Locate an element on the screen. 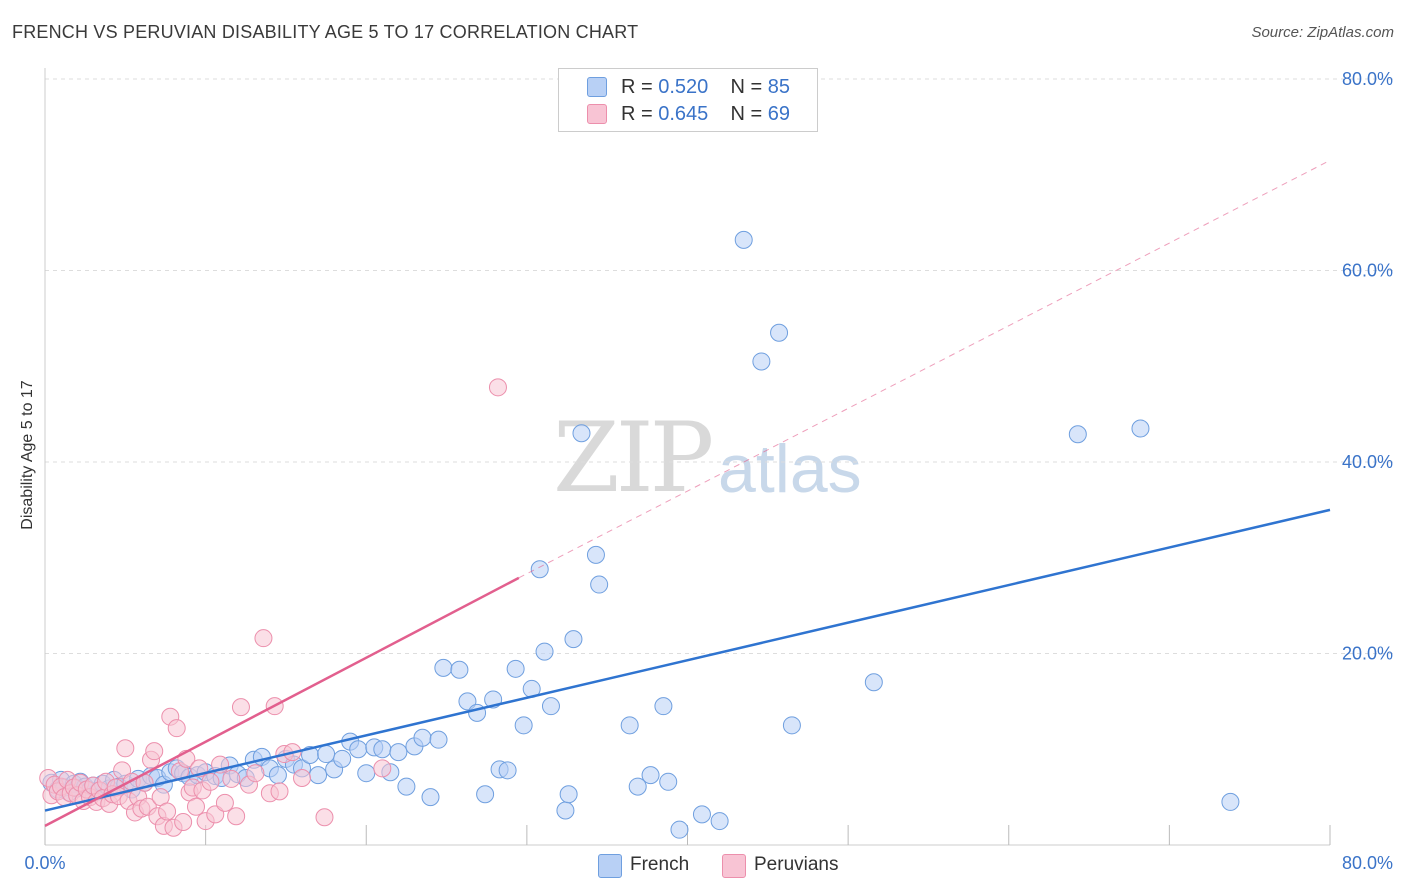 Image resolution: width=1406 pixels, height=892 pixels. y-tick-label: 40.0% is located at coordinates (1367, 462).